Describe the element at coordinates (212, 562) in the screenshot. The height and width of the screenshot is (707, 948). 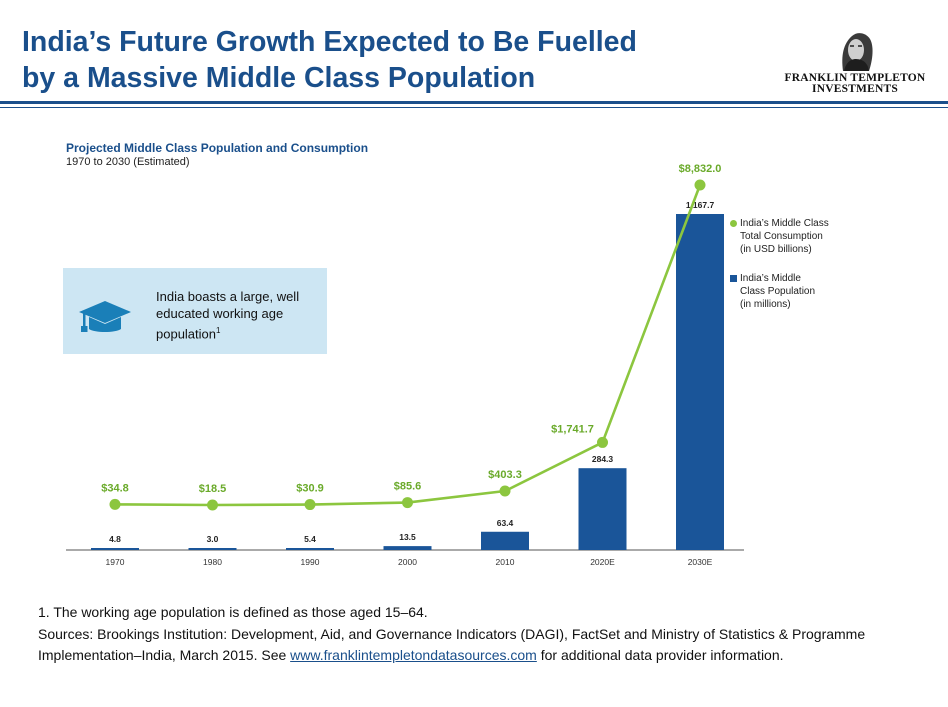
I see `x-tick-label: 1980` at that location.